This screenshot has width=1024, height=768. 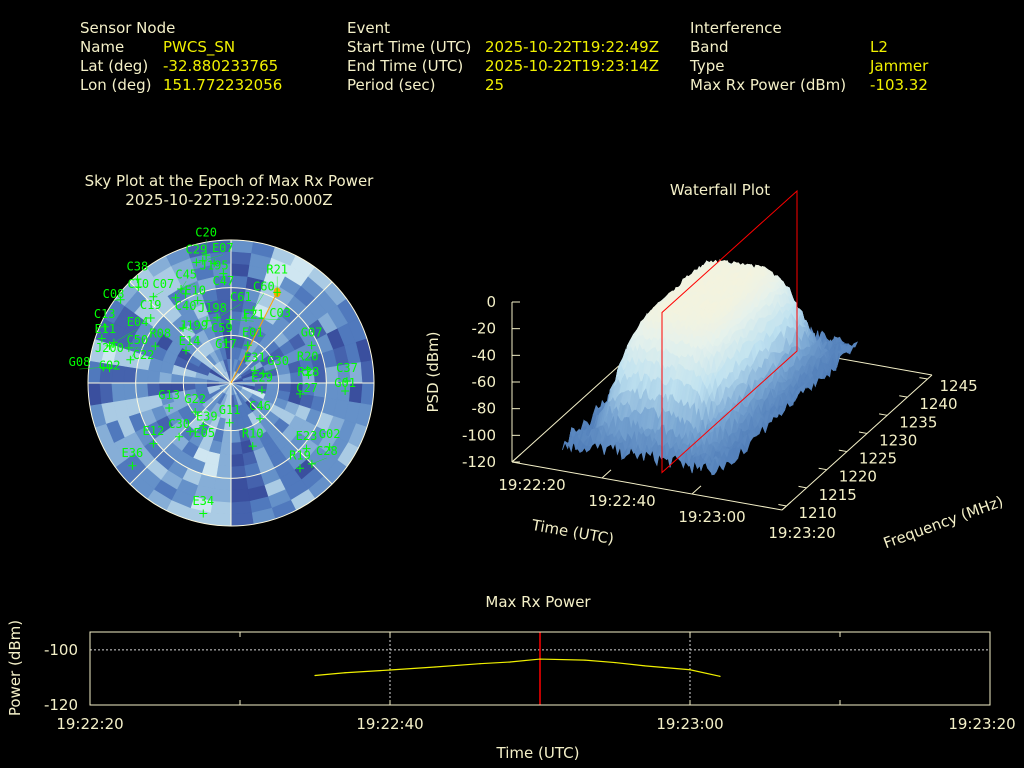 I want to click on end-time-value: 2025-10-22T19:23:14Z, so click(x=572, y=66).